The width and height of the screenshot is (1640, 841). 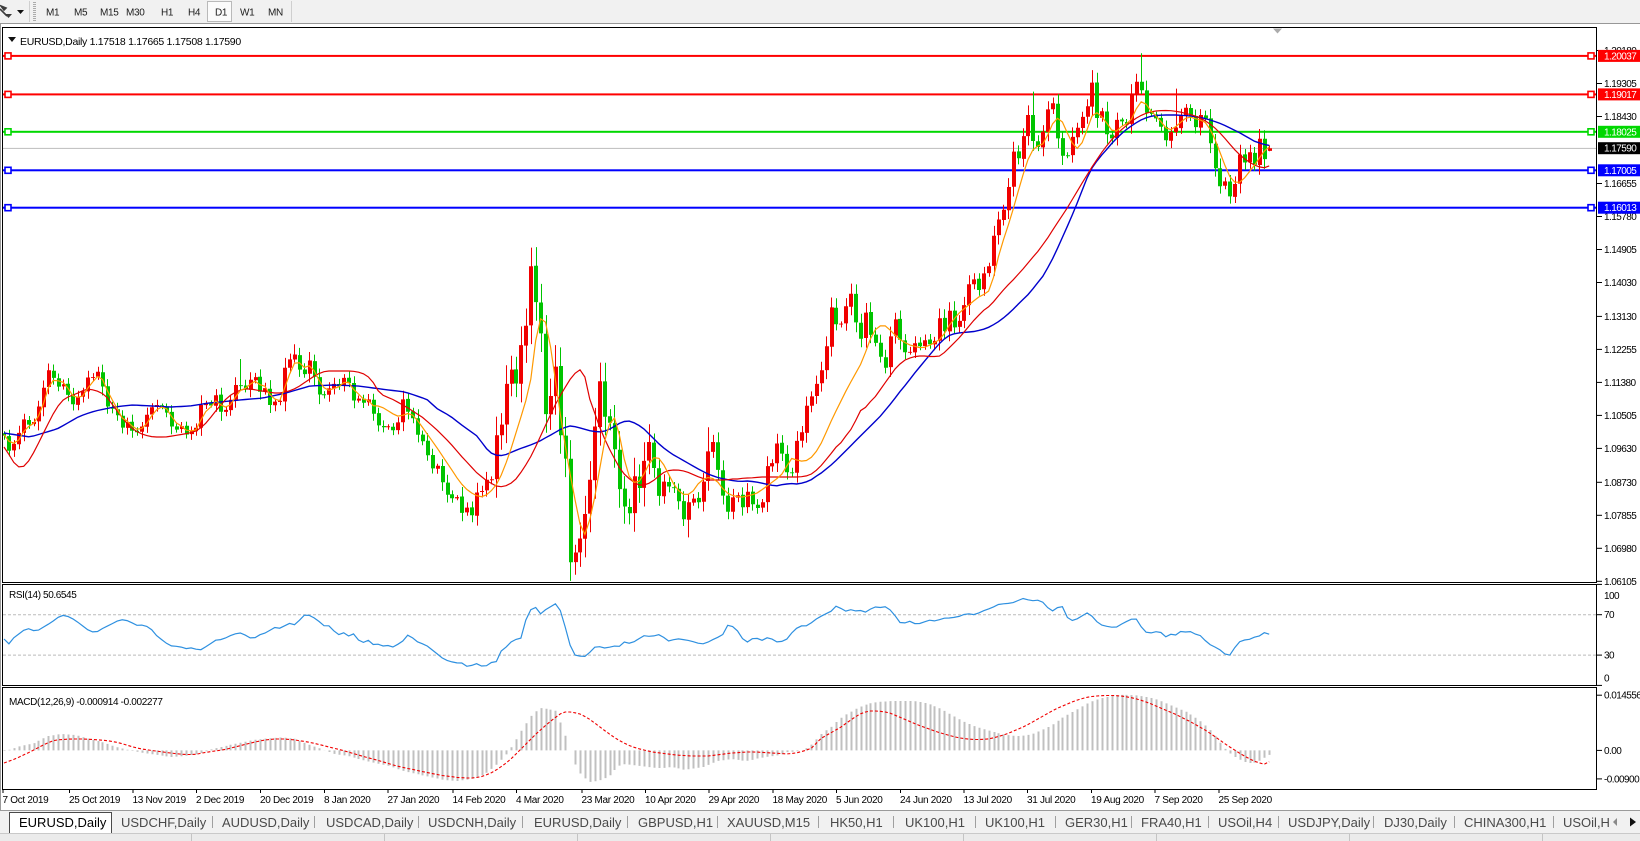 What do you see at coordinates (734, 800) in the screenshot?
I see `svg-text: 29 Apr 2020` at bounding box center [734, 800].